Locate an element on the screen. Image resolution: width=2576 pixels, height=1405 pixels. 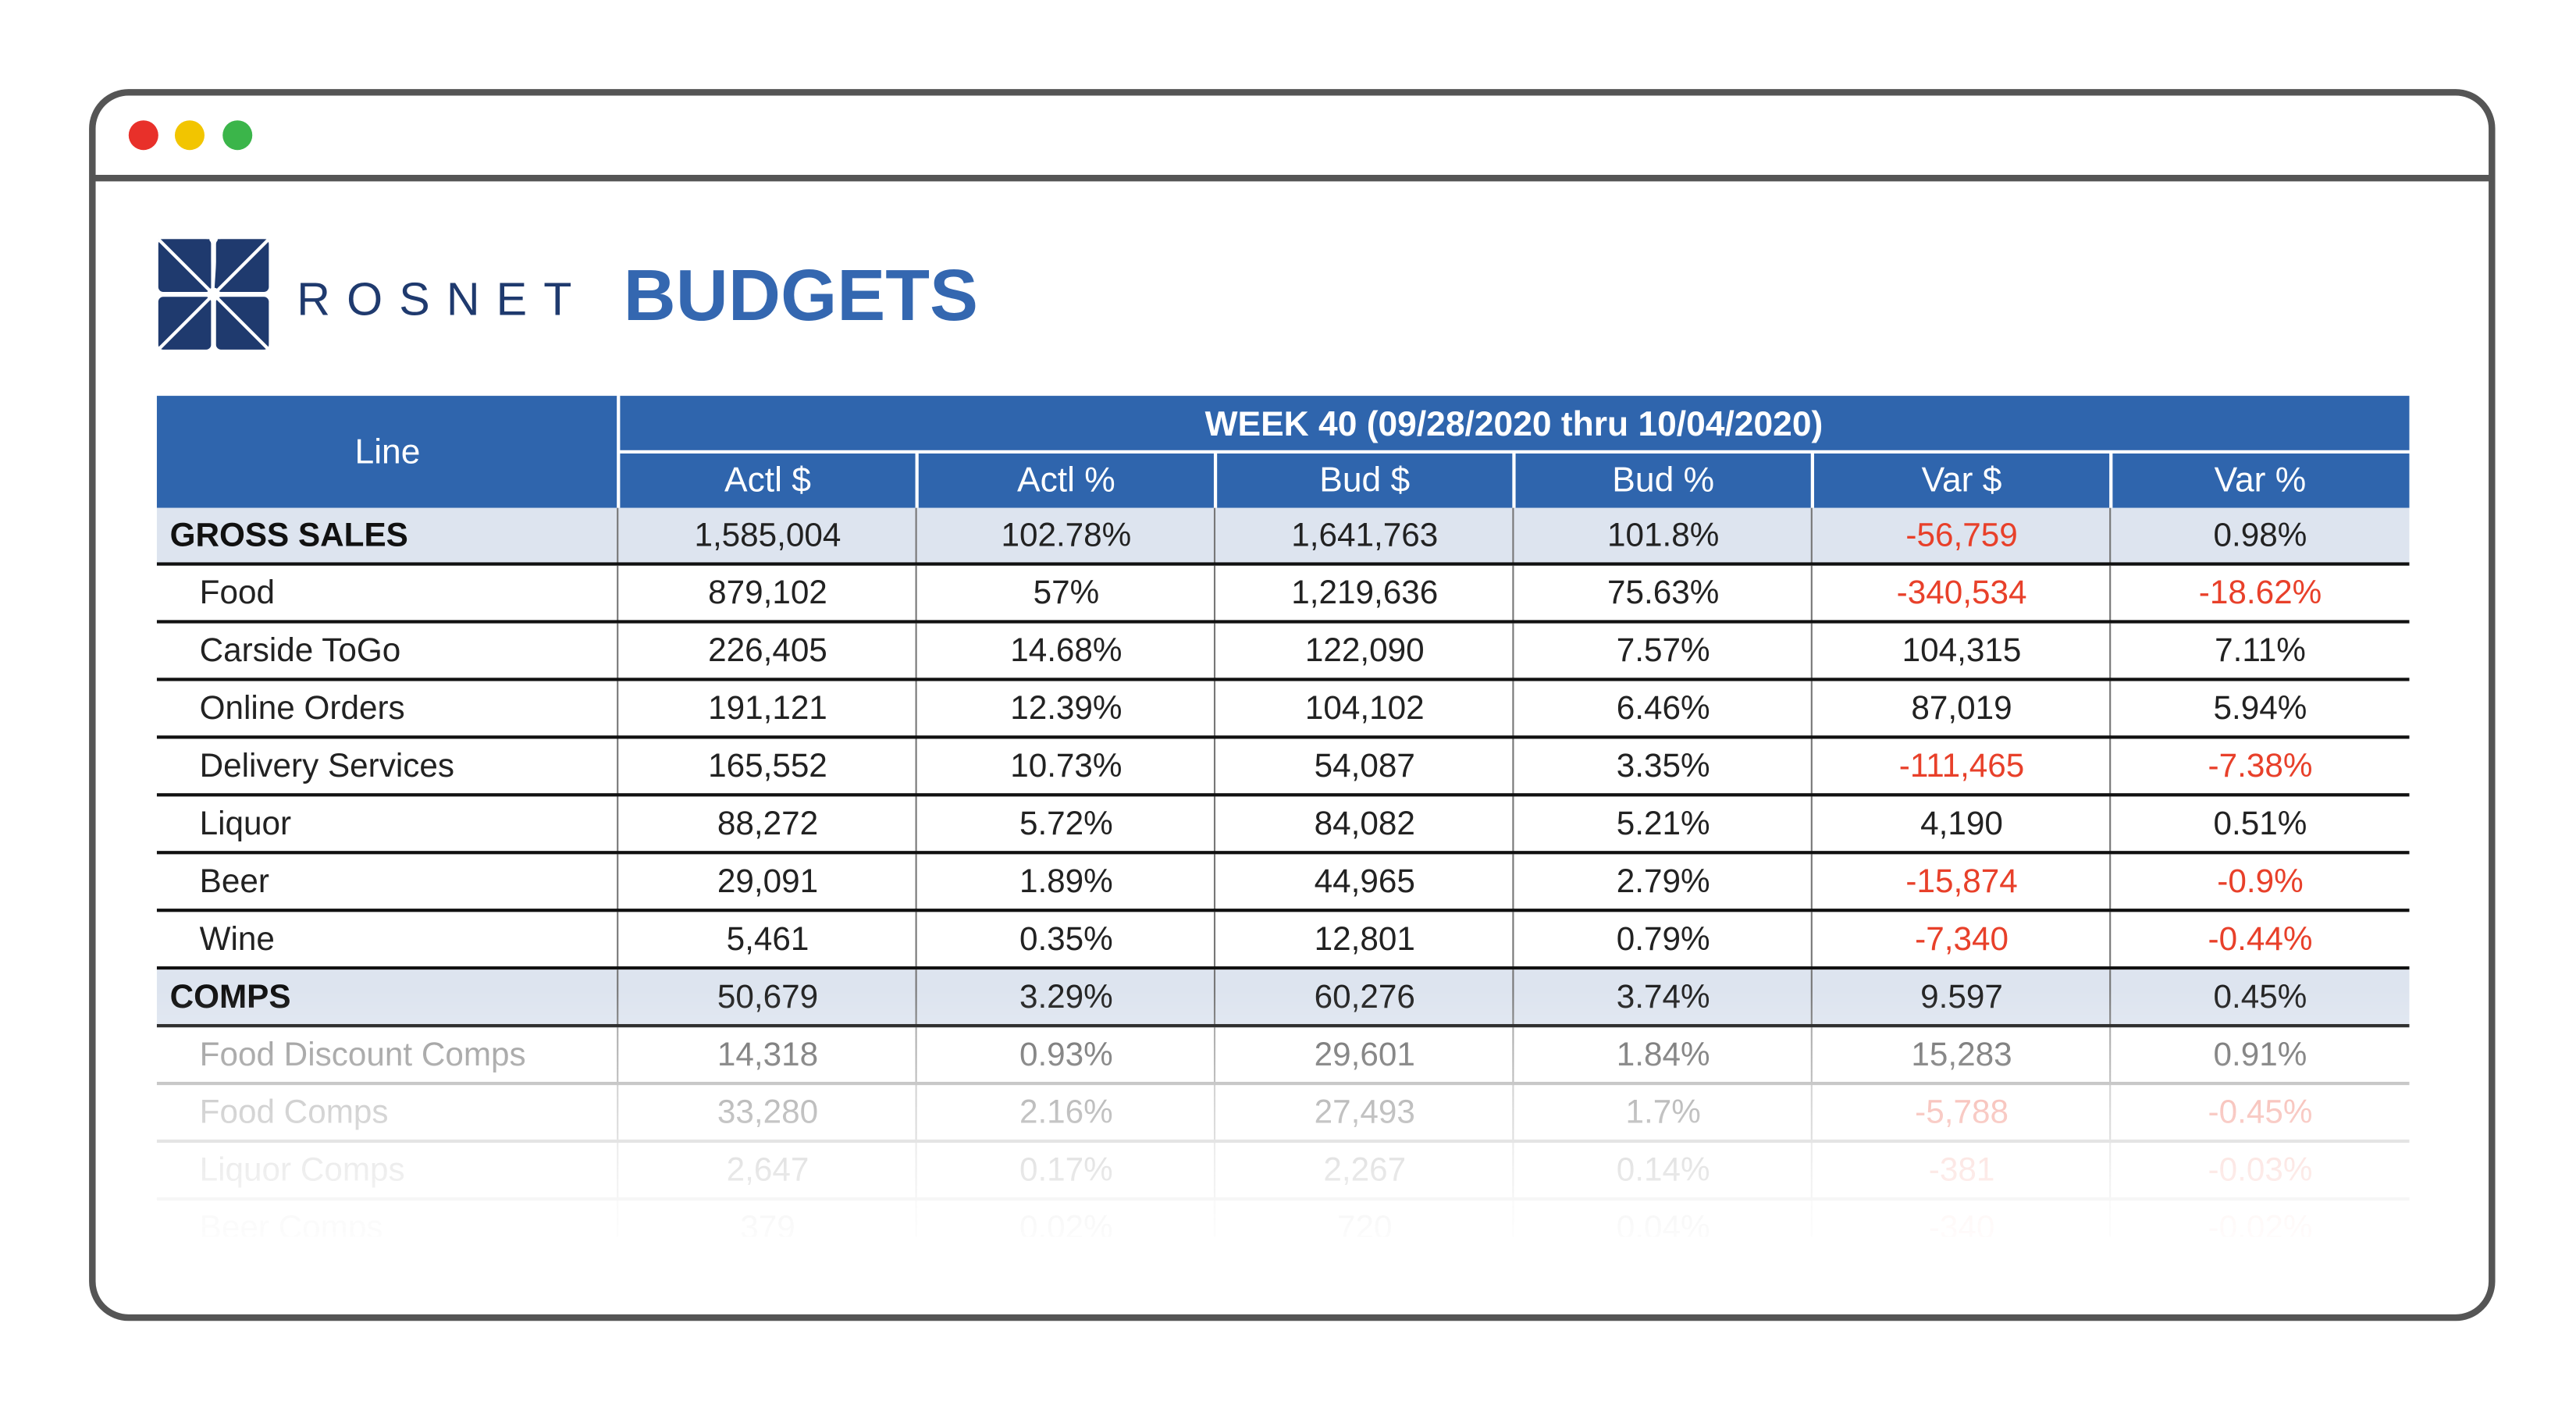
row-label: Liquor is located at coordinates (245, 824).